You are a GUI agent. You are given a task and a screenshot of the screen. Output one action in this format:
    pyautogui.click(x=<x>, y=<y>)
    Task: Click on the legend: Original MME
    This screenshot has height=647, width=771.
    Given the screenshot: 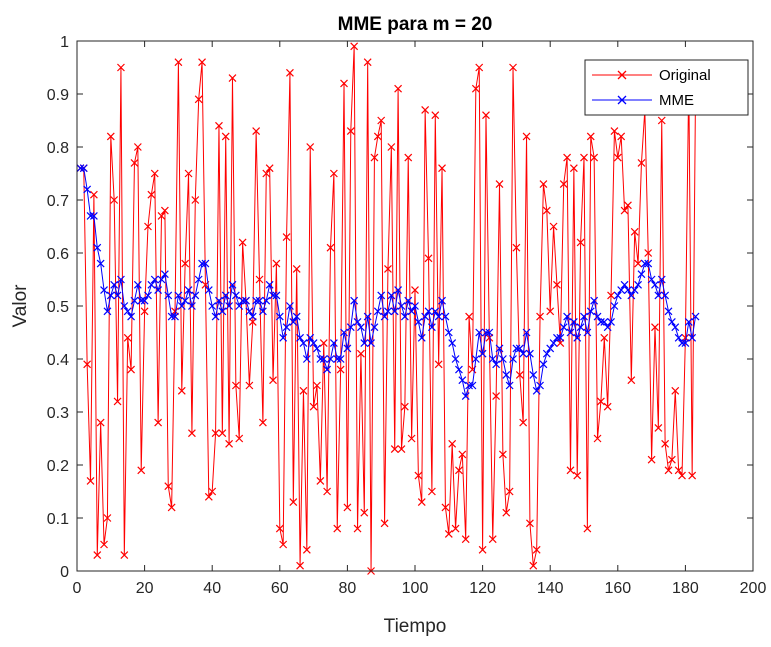 What is the action you would take?
    pyautogui.click(x=666, y=87)
    